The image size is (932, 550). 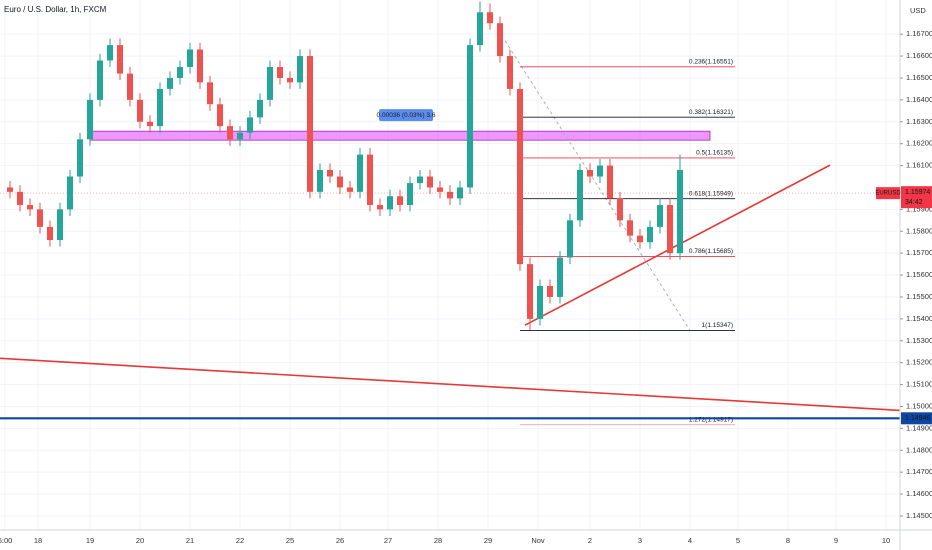 What do you see at coordinates (711, 112) in the screenshot?
I see `fib-label: 0.382(1.16321)` at bounding box center [711, 112].